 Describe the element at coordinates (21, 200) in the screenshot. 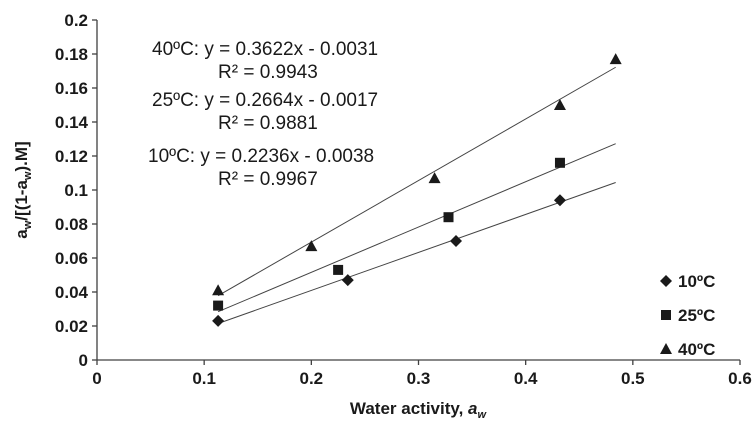

I see `y-axis-title-part-2: /[(1-a` at that location.